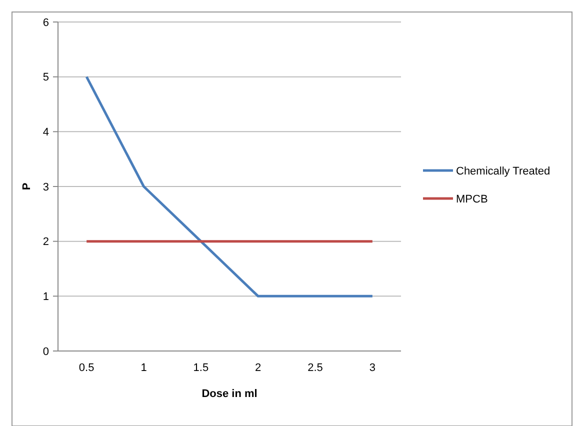 Image resolution: width=576 pixels, height=426 pixels. Describe the element at coordinates (143, 368) in the screenshot. I see `x-tick-label: 1` at that location.